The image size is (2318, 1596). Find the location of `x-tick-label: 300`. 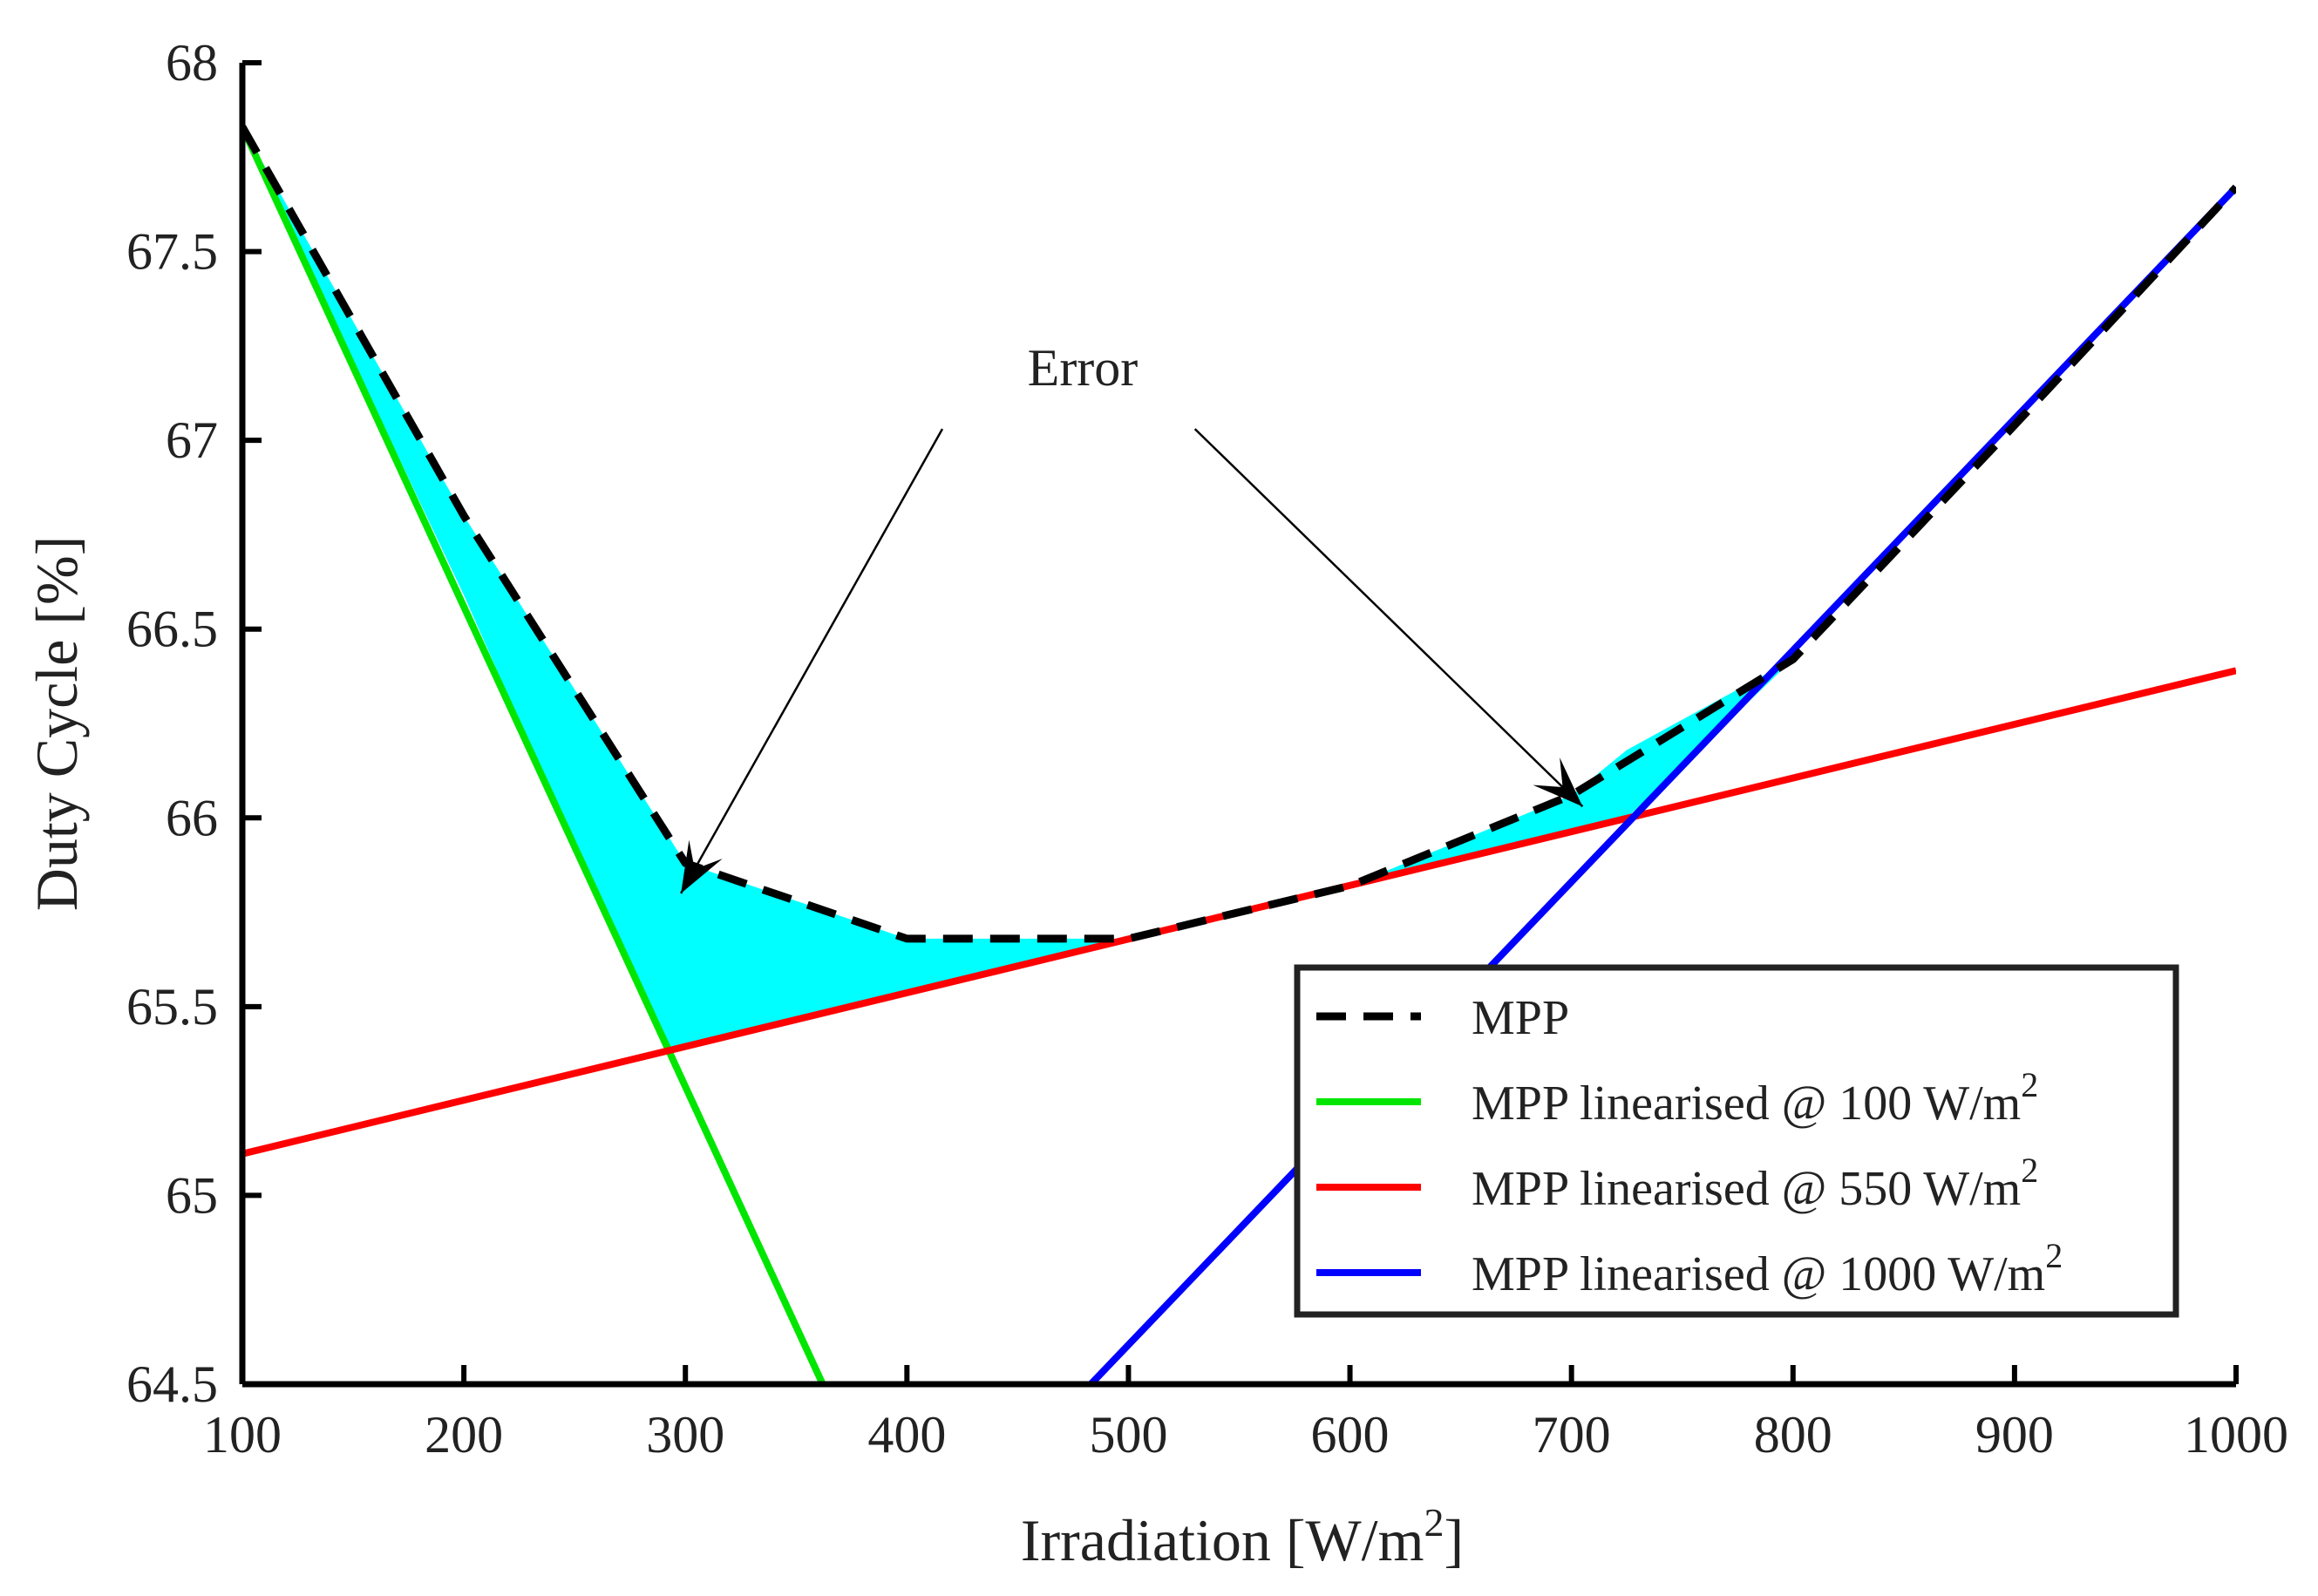

x-tick-label: 300 is located at coordinates (685, 1435).